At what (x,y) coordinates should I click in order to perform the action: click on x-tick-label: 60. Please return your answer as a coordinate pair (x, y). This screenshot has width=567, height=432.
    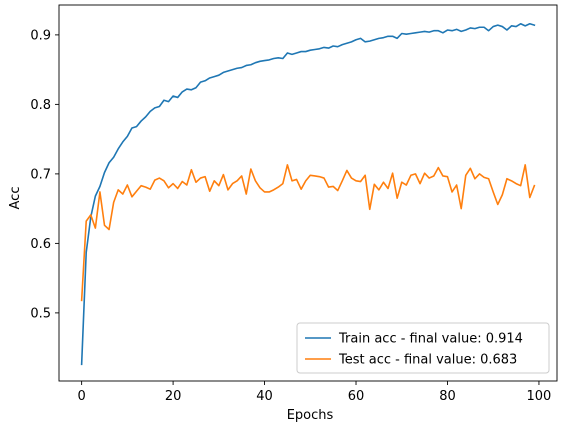
    Looking at the image, I should click on (356, 396).